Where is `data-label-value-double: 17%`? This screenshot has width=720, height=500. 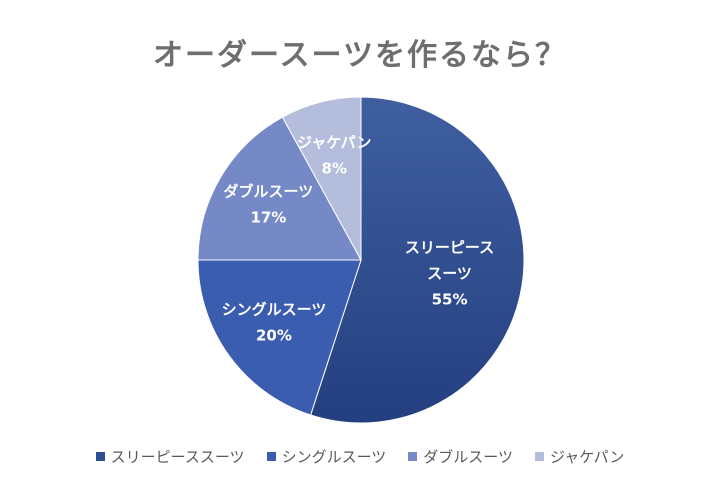 data-label-value-double: 17% is located at coordinates (268, 218).